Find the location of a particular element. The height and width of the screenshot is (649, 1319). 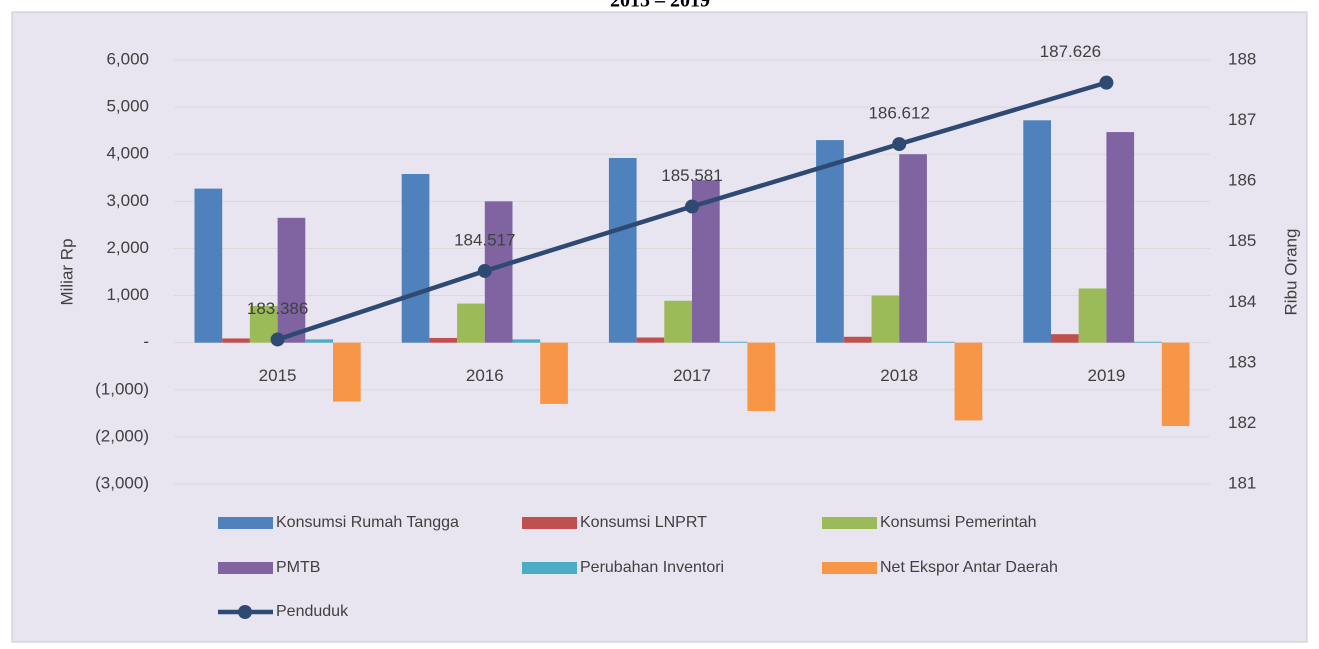

y2-tick-label: 185 is located at coordinates (1242, 240).